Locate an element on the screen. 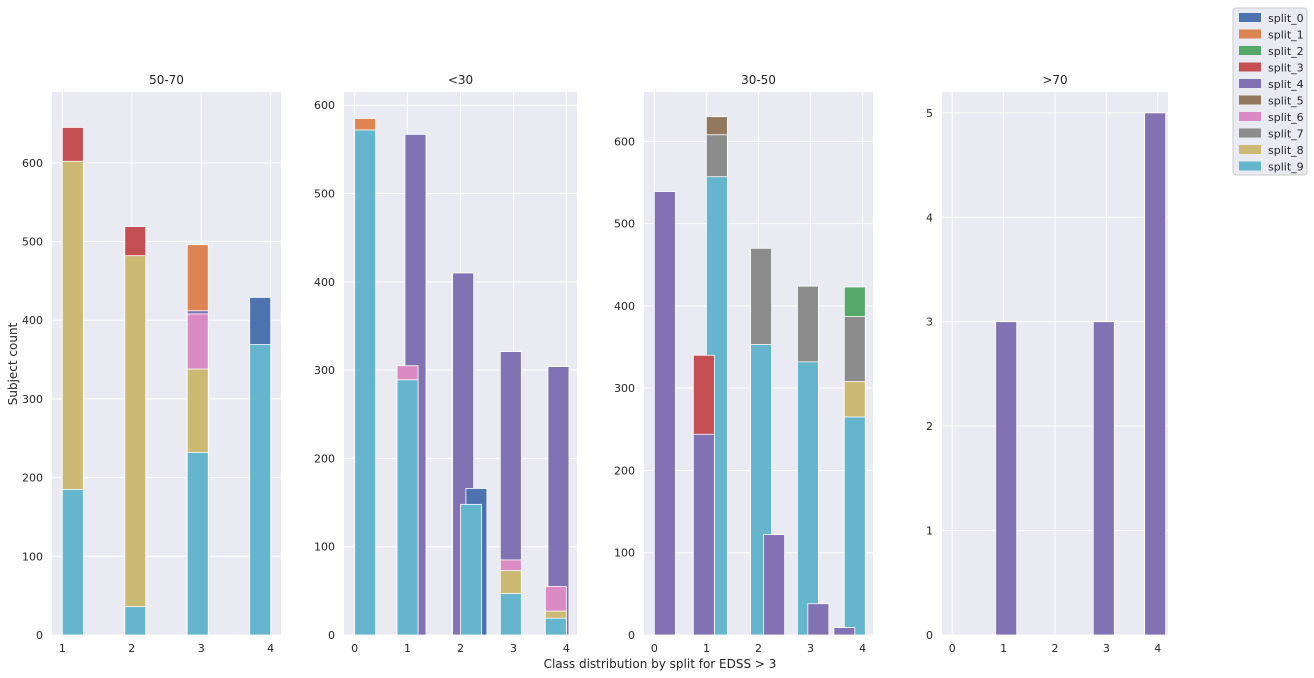 Image resolution: width=1314 pixels, height=678 pixels. subplot-title: 50-70 is located at coordinates (166, 80).